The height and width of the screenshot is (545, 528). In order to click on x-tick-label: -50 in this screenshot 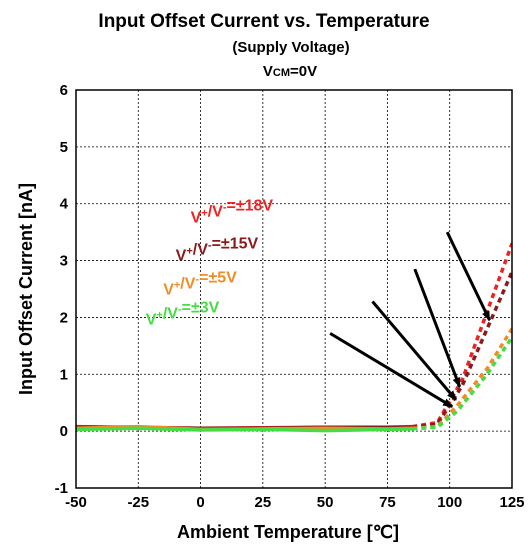, I will do `click(76, 502)`.